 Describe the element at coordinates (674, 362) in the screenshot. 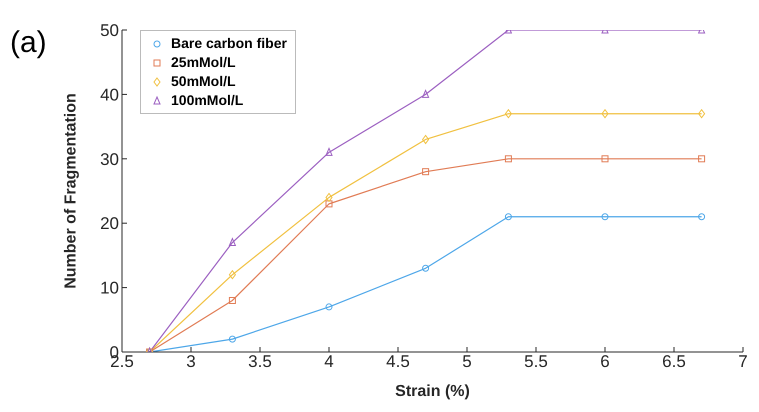

I see `x-tick-label: 6.5` at that location.